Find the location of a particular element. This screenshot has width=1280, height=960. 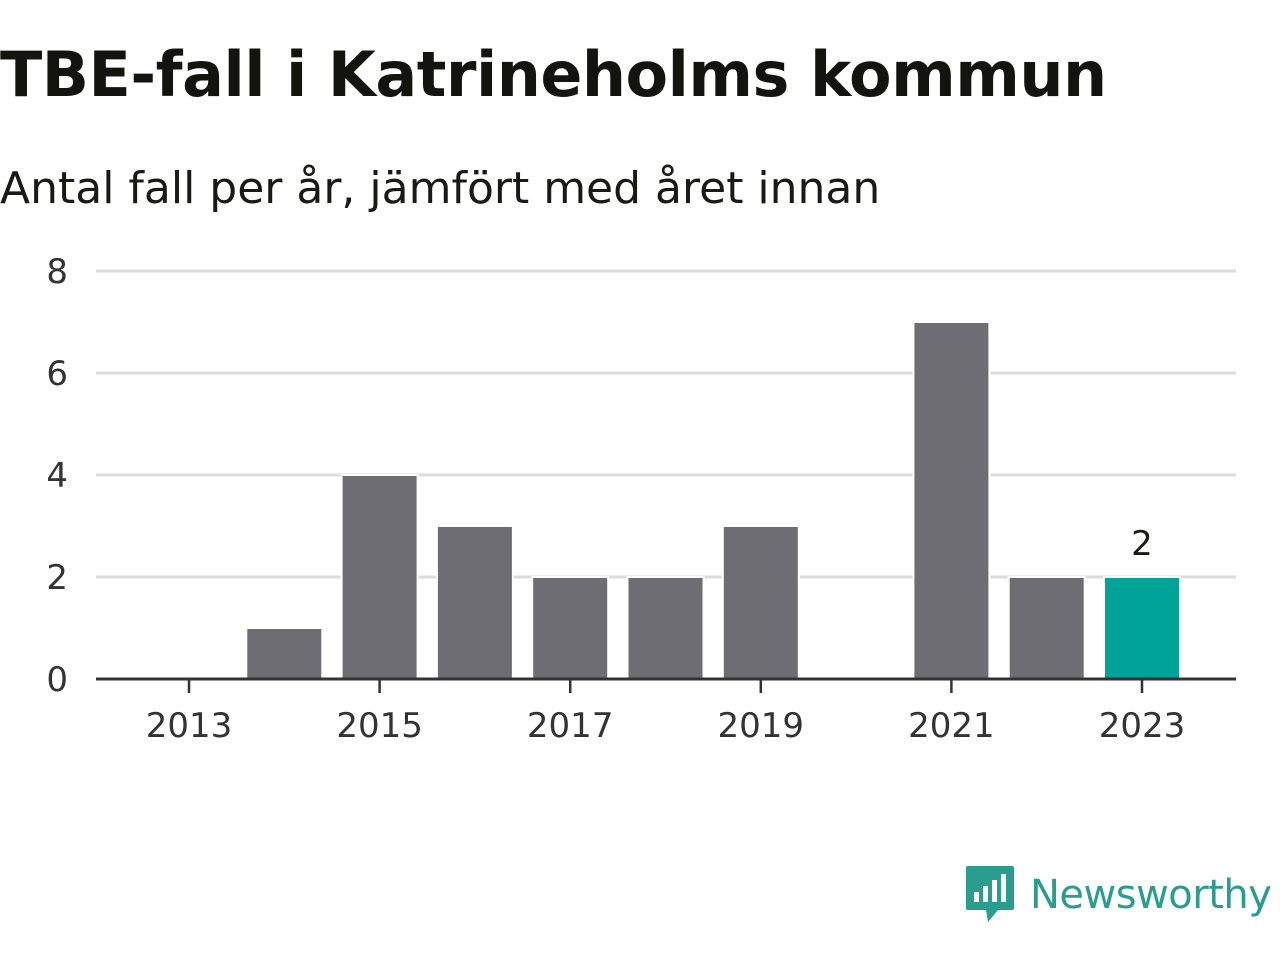

y-tick-label: 0 is located at coordinates (57, 680).